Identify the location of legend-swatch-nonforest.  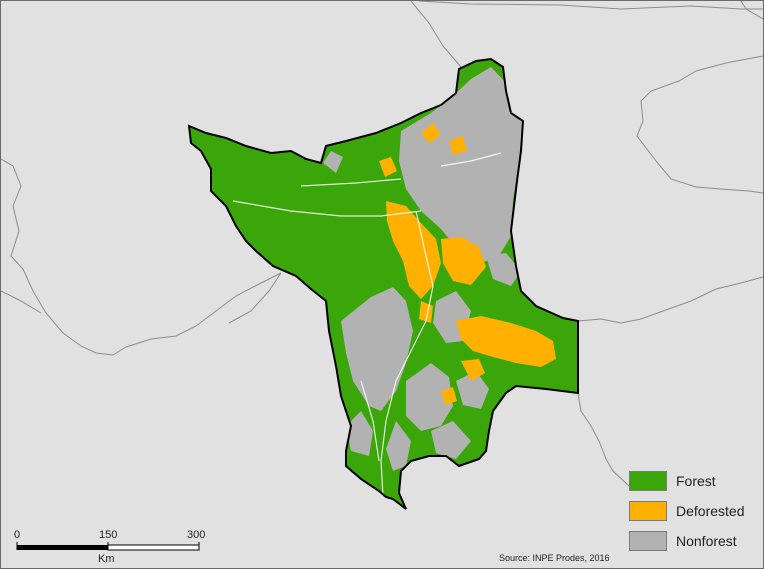
(648, 541).